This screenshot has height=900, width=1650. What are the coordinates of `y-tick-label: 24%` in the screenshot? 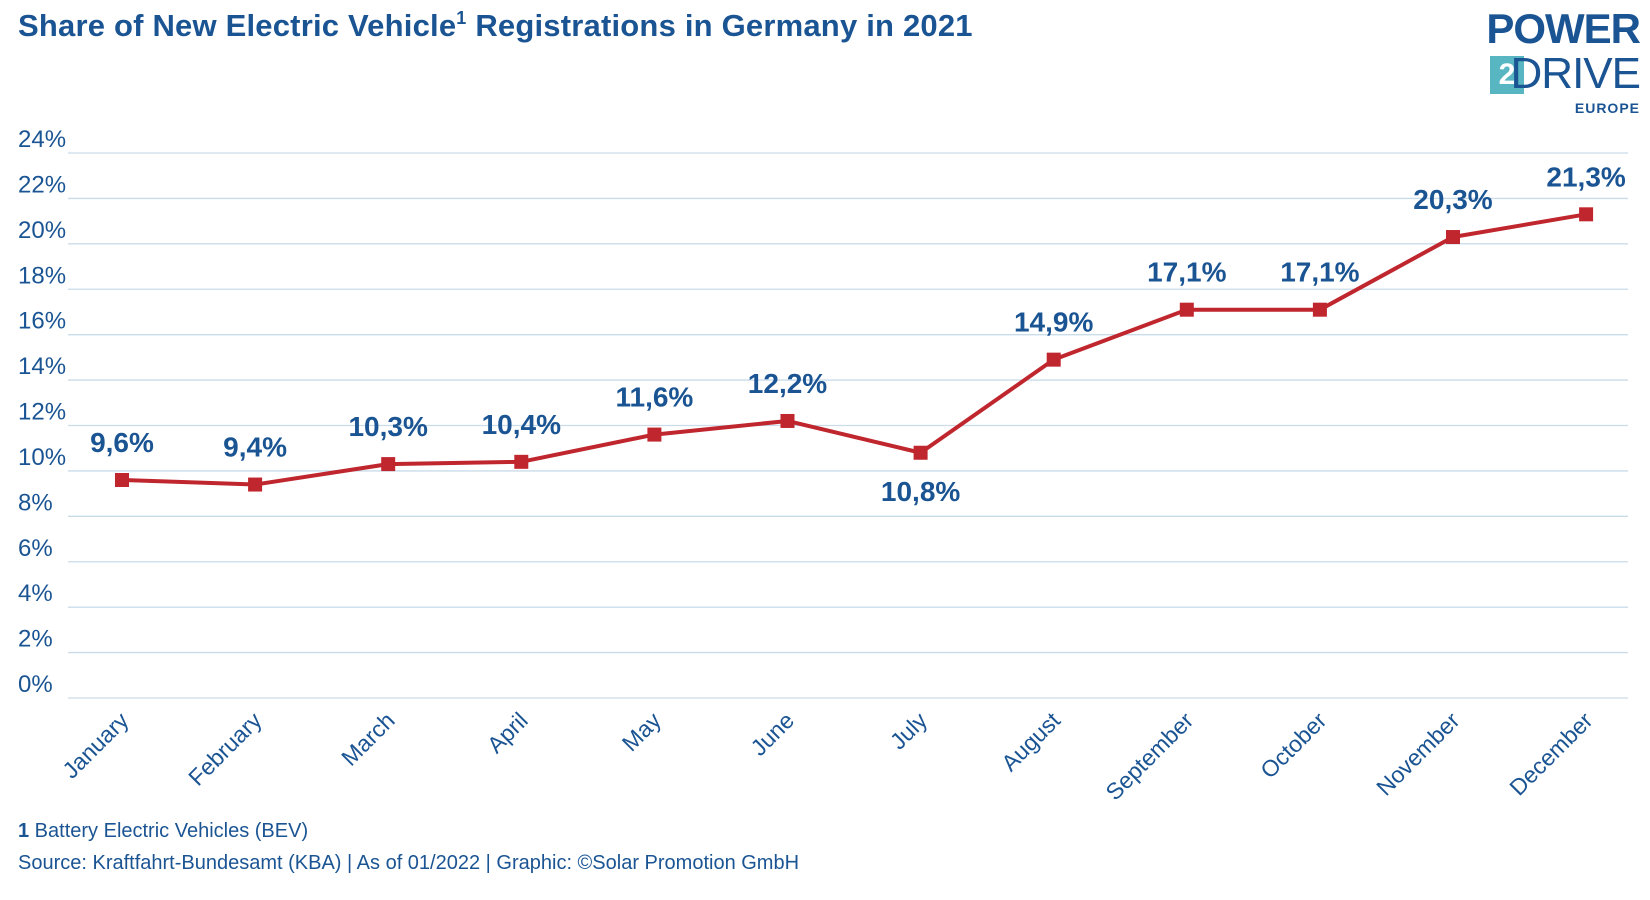 It's located at (42, 139).